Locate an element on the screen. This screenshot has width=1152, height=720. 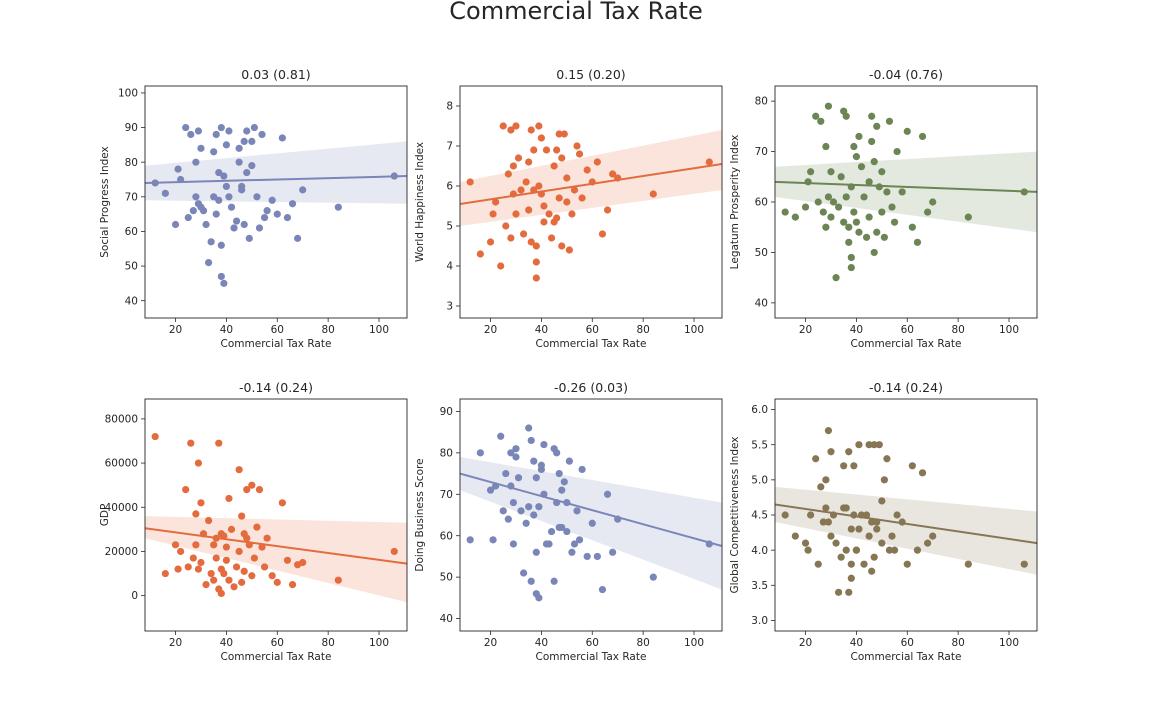
x-tick-label: 100 is located at coordinates (1009, 643).